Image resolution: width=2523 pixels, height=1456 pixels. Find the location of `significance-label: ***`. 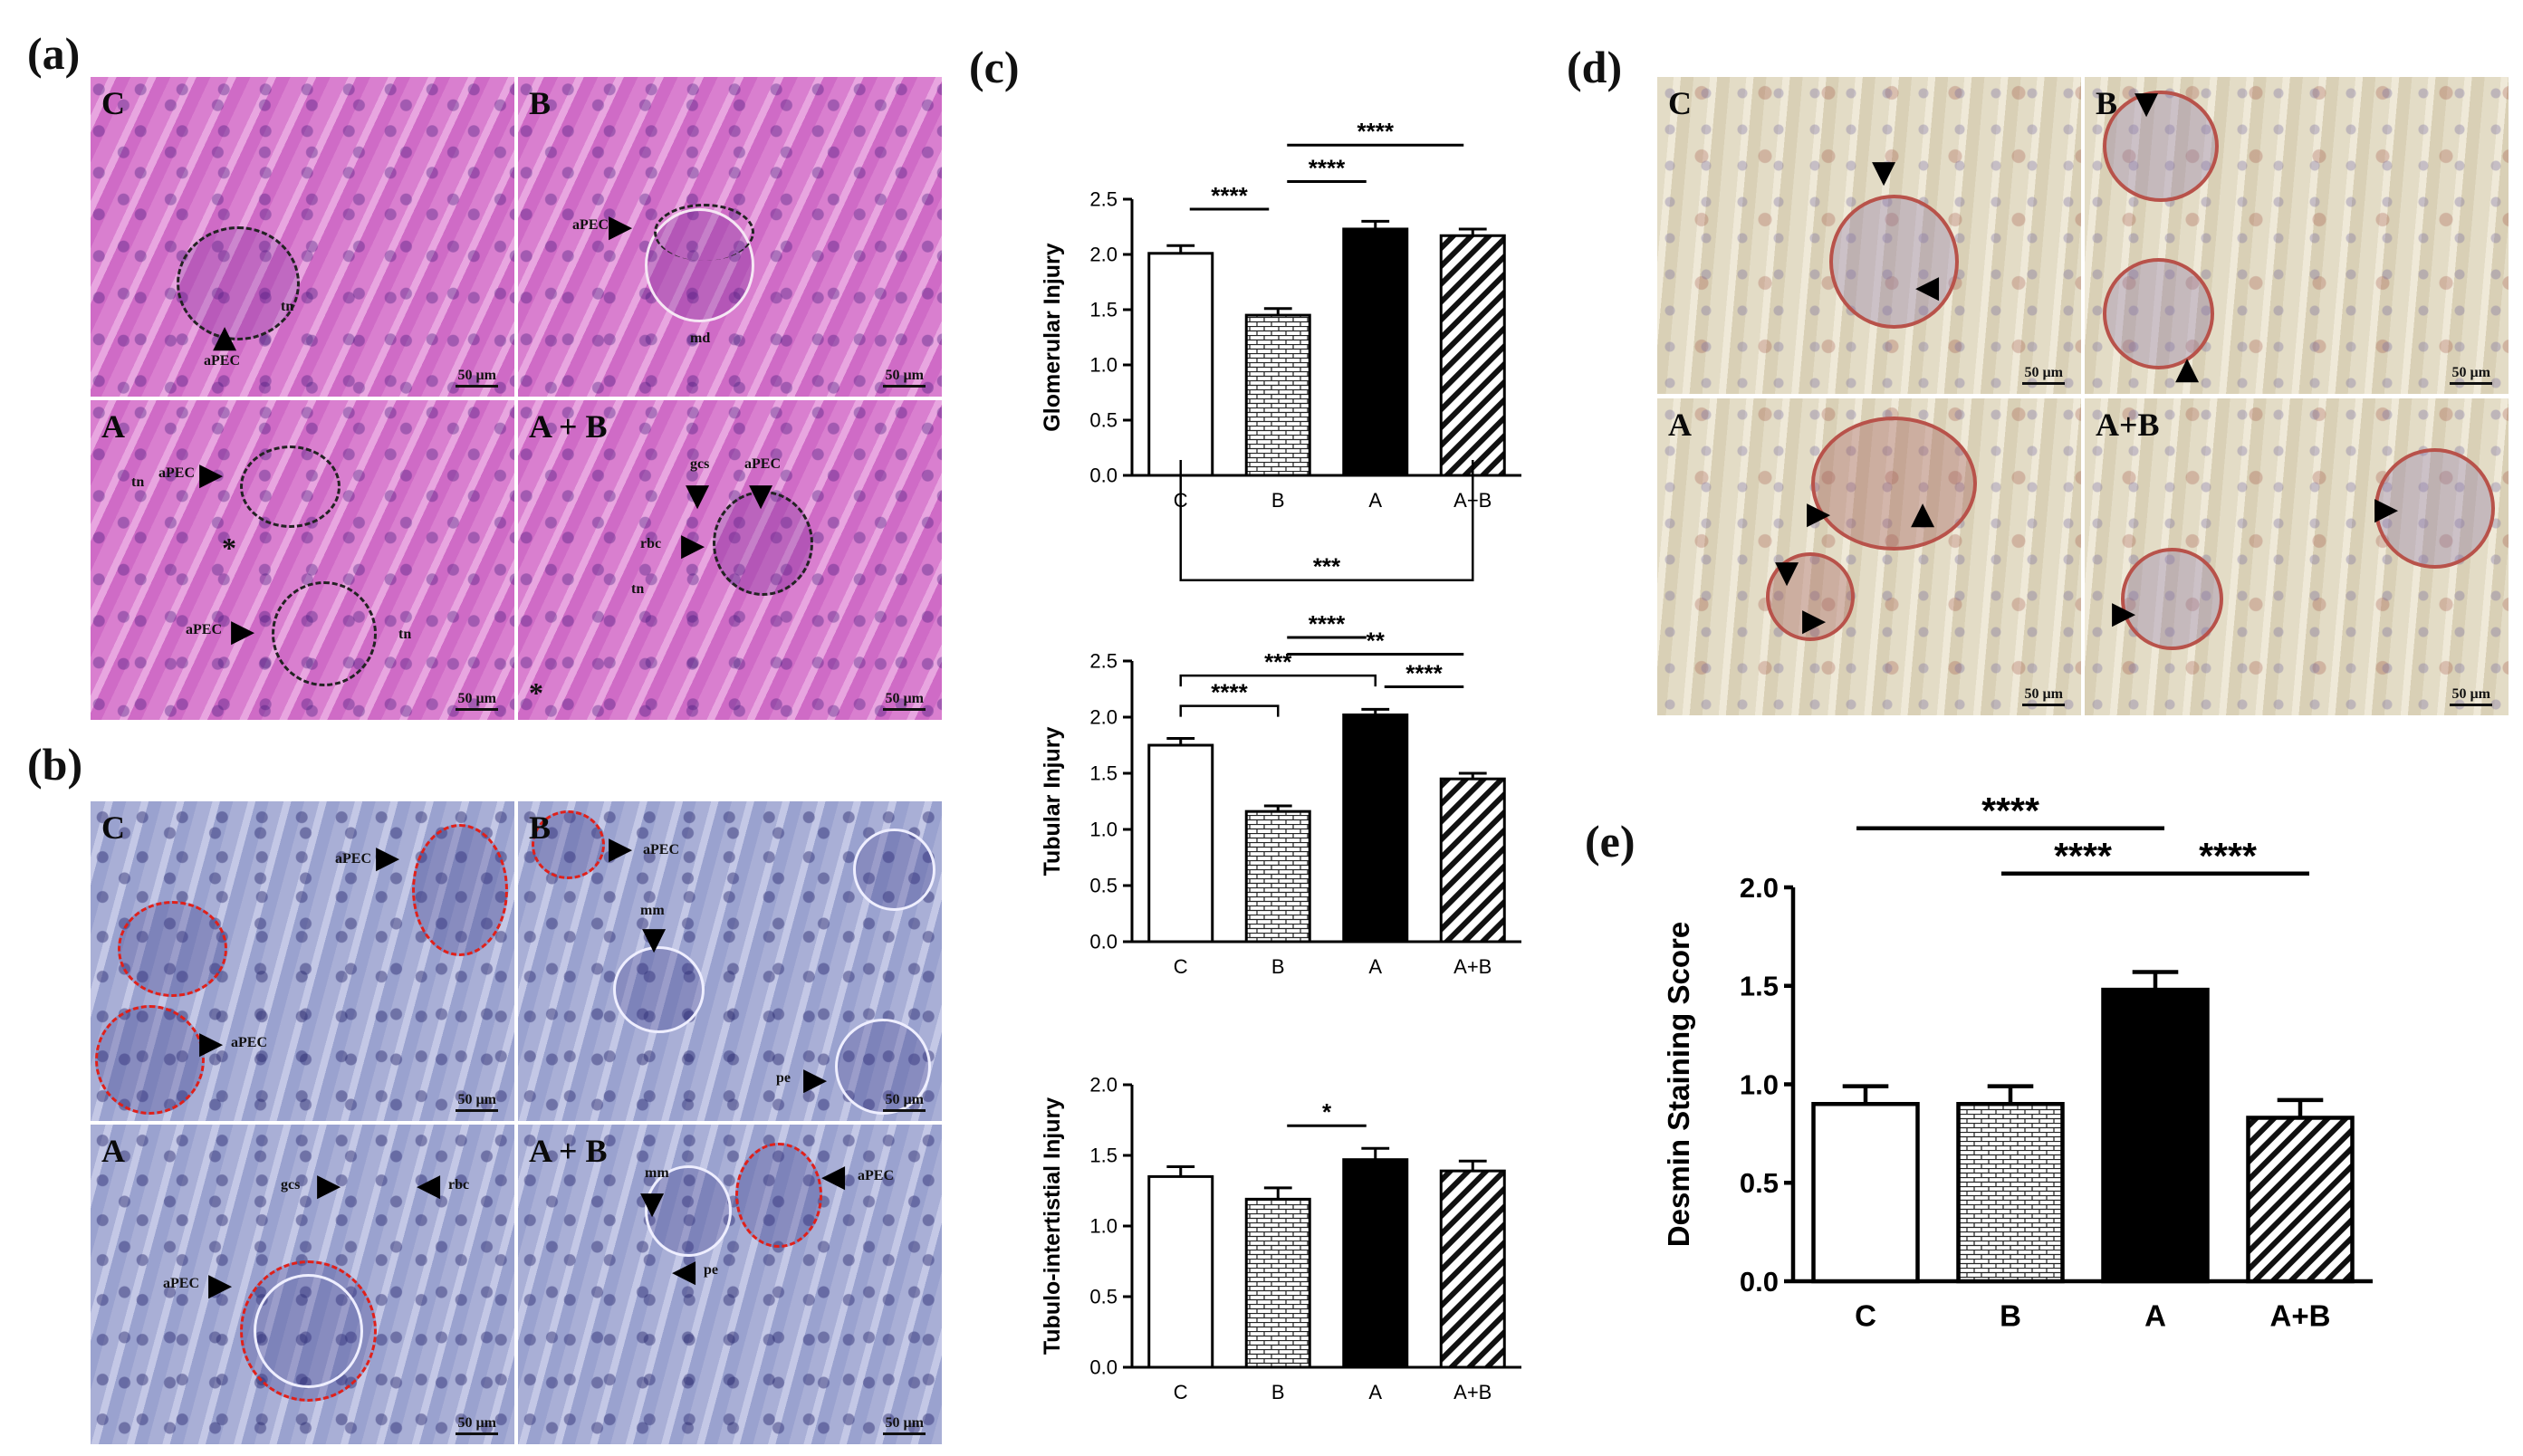

significance-label: *** is located at coordinates (1327, 566).